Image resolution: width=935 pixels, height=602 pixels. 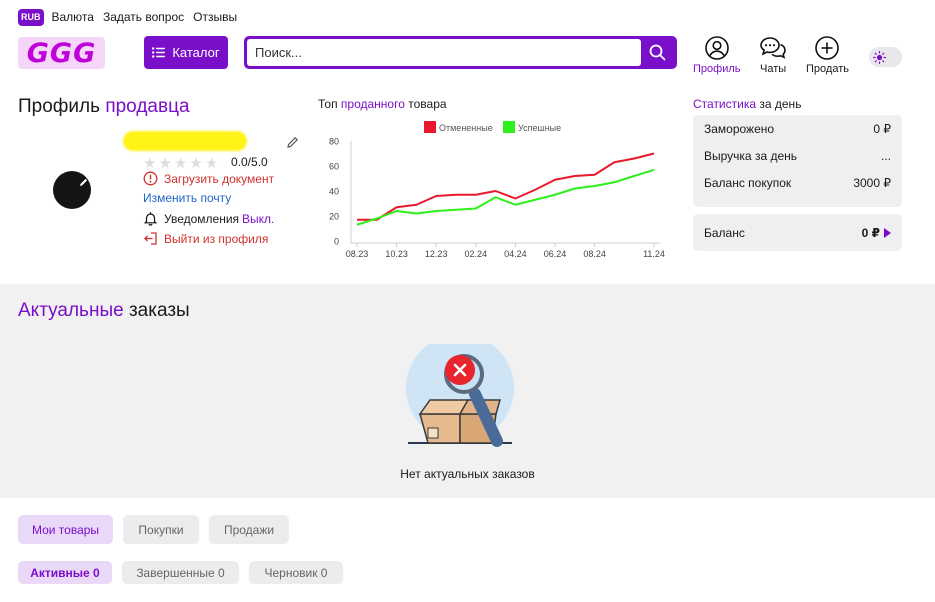 I want to click on x-tick-label: 11.24, so click(x=654, y=254).